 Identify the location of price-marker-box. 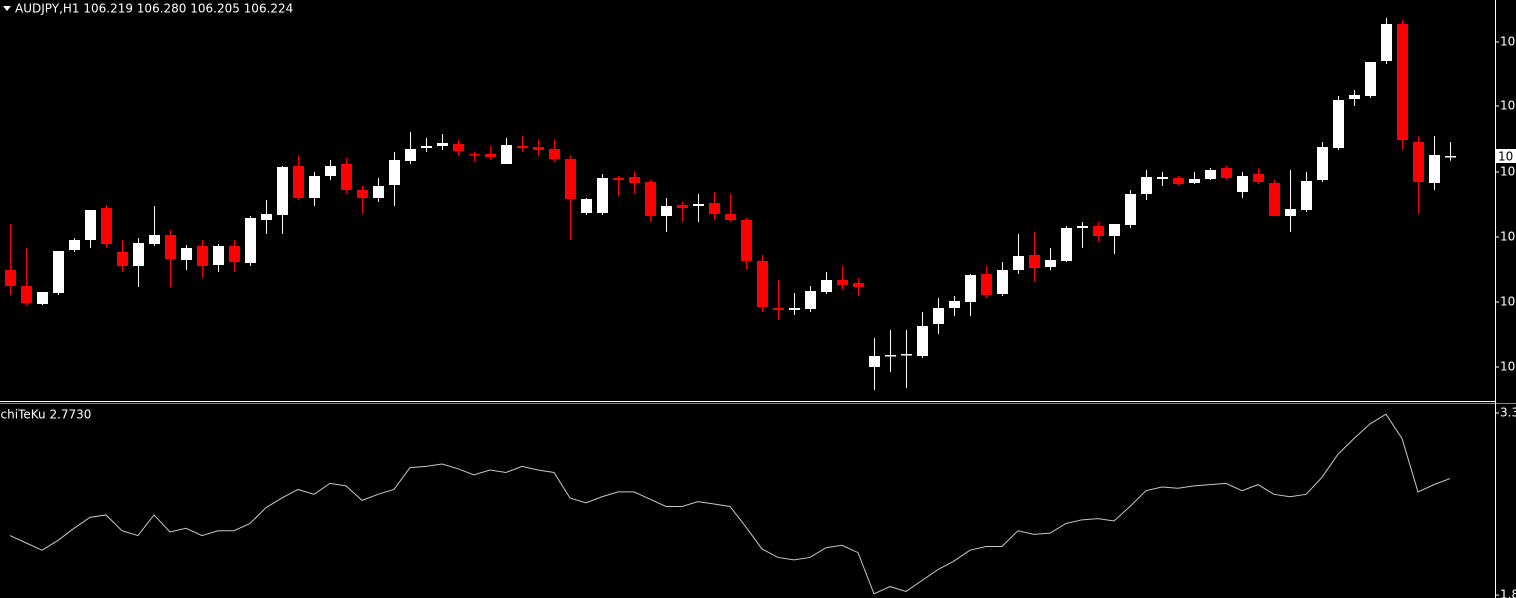
(1506, 156).